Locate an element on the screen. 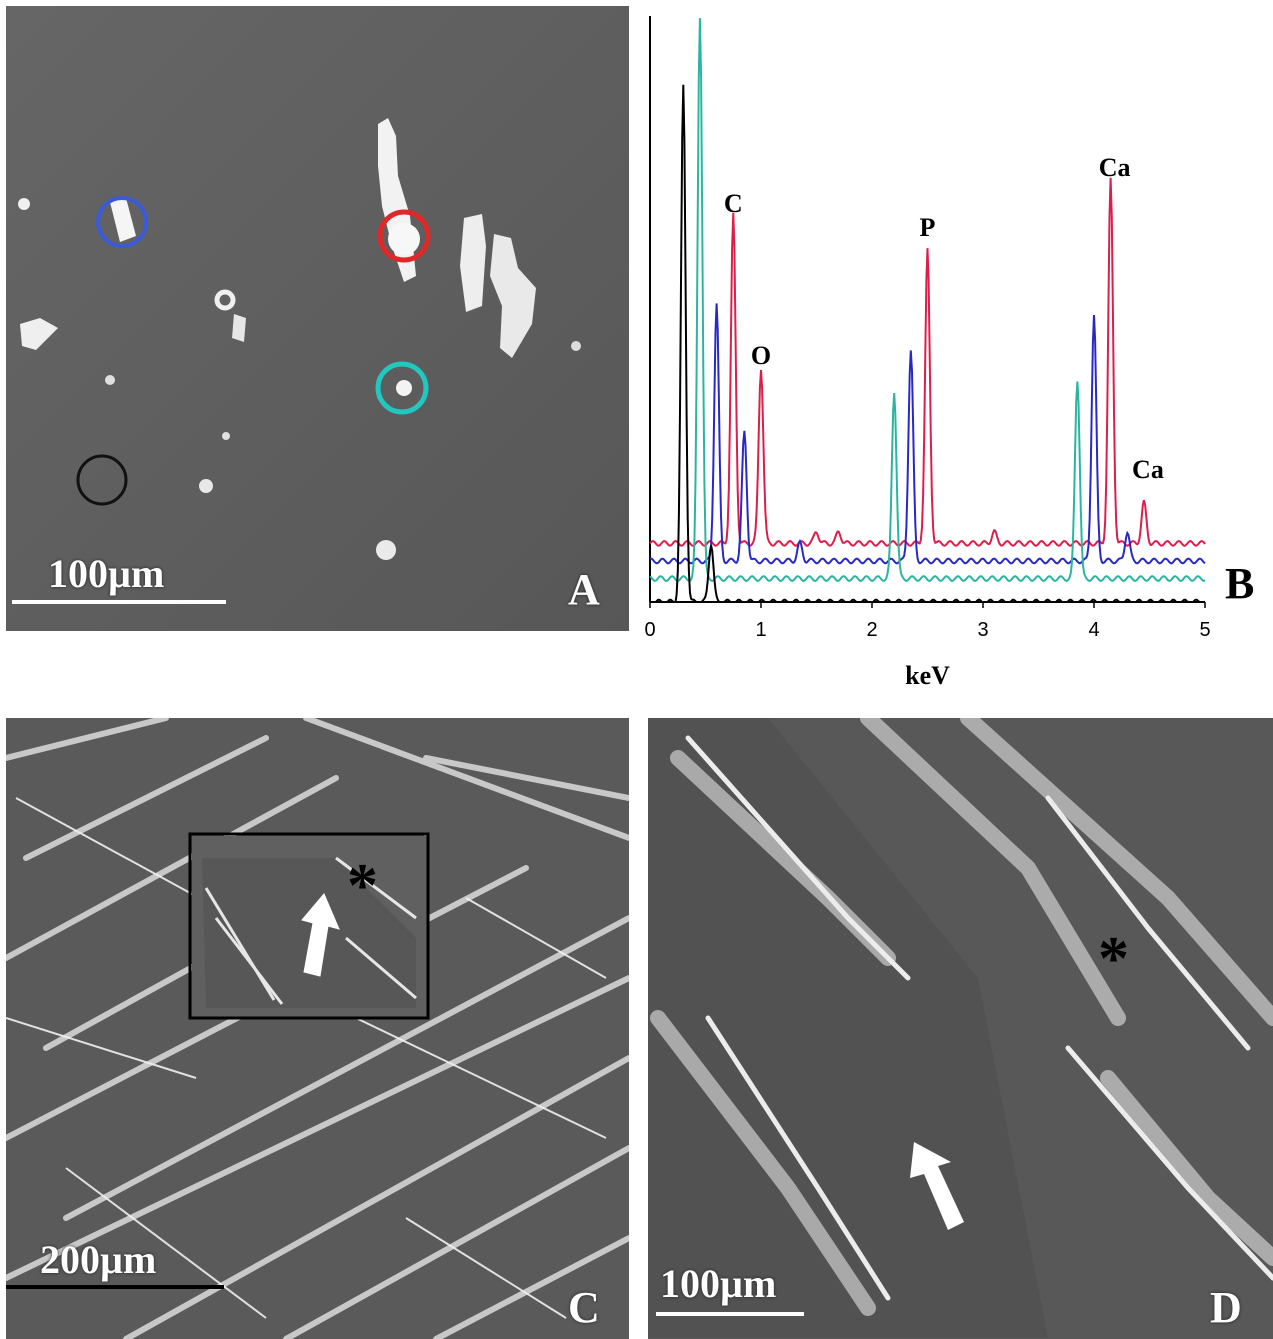 This screenshot has width=1273, height=1339. x-tick-label: 1 is located at coordinates (760, 630).